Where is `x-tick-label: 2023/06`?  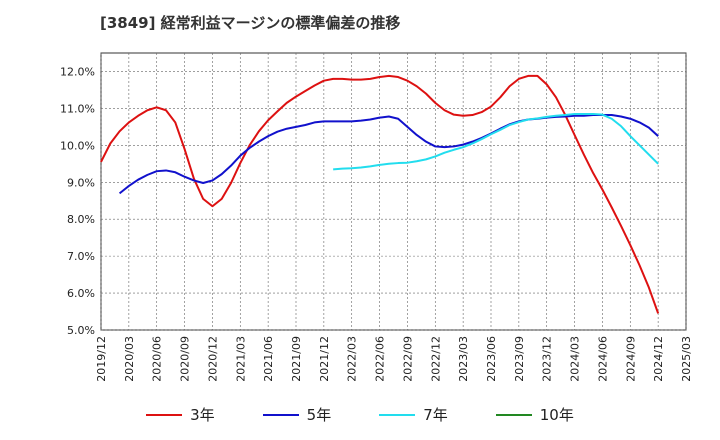
x-tick-label: 2023/06 is located at coordinates (491, 359).